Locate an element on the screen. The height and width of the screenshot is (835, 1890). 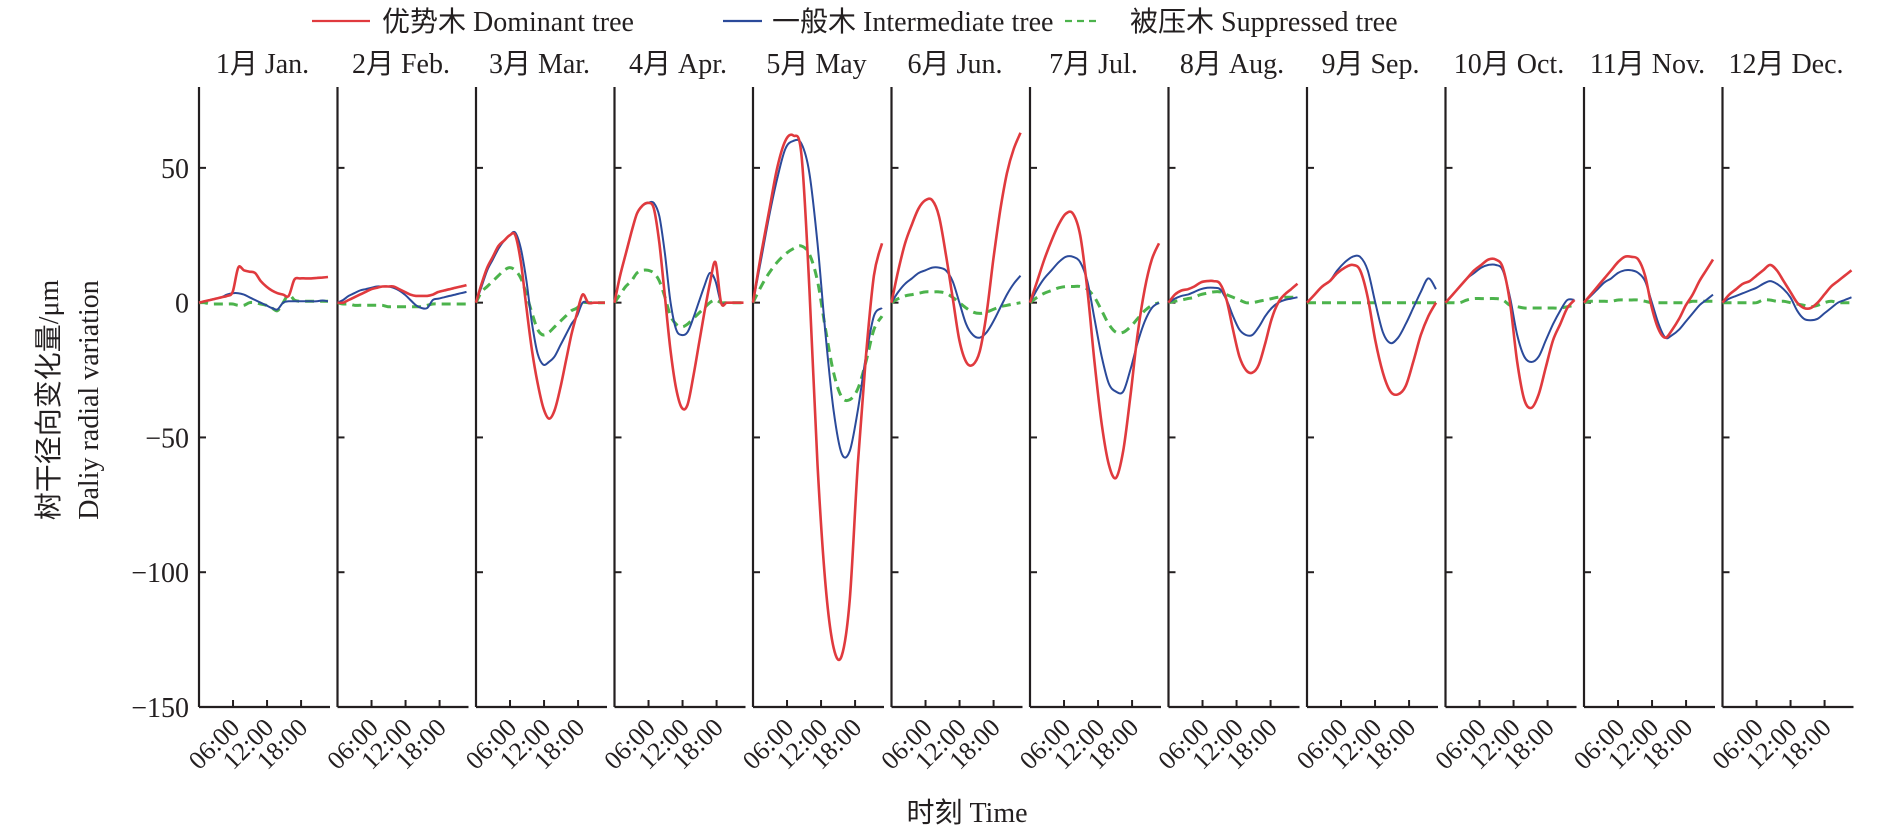
panel-title: 4月 Apr. is located at coordinates (678, 64).